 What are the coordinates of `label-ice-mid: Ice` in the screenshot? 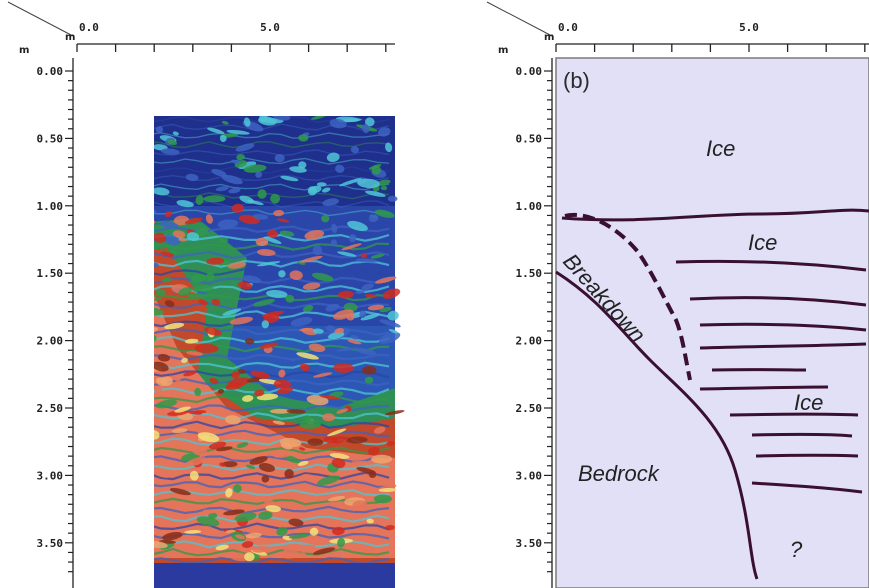 It's located at (762, 242).